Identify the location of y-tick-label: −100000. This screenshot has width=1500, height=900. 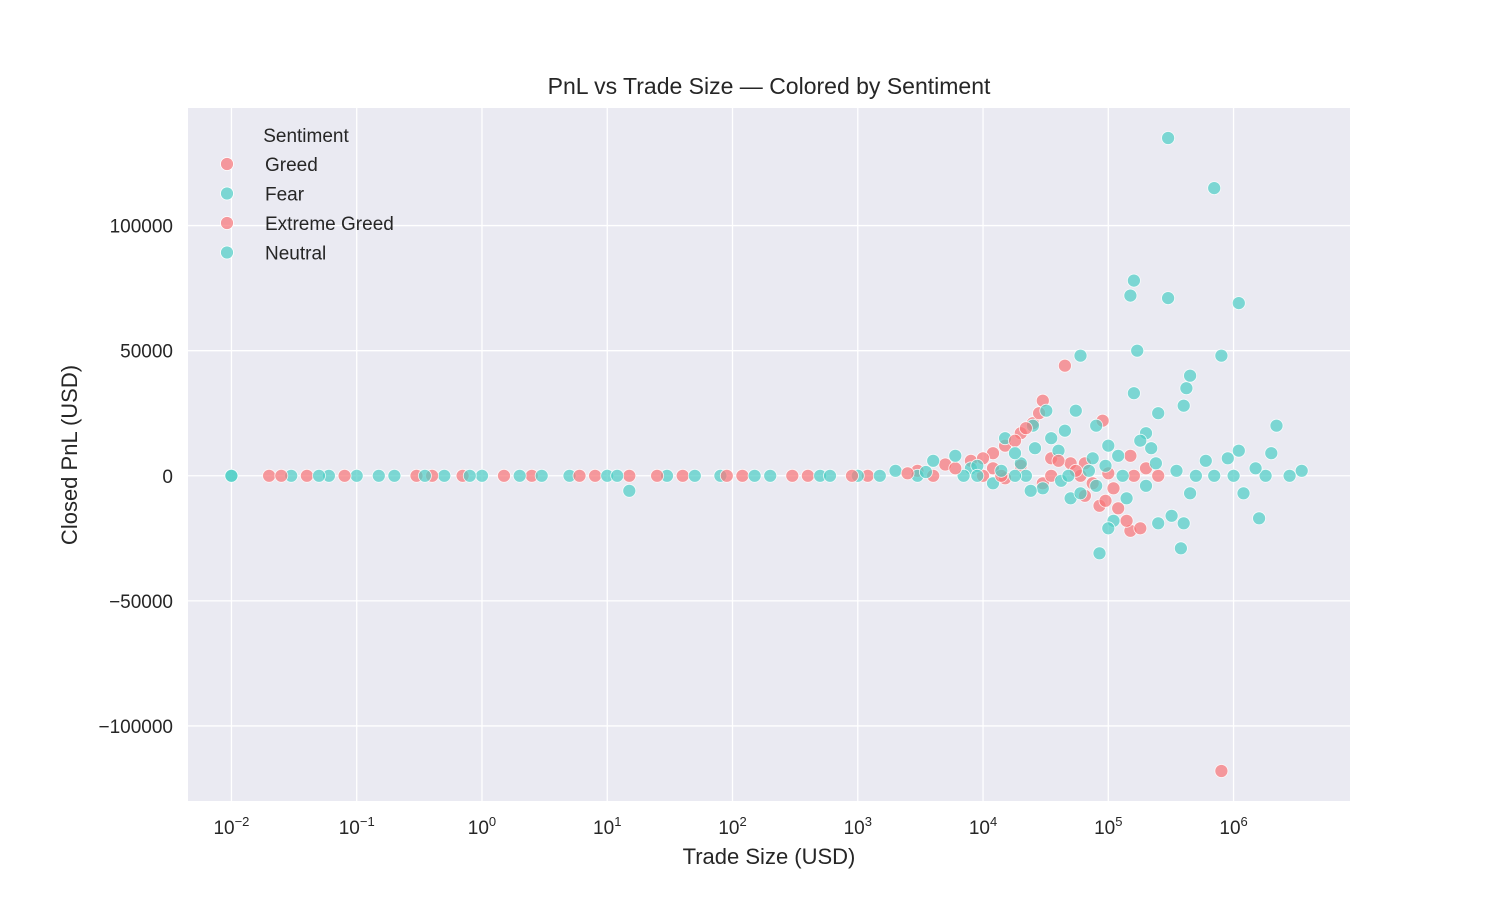
(136, 727).